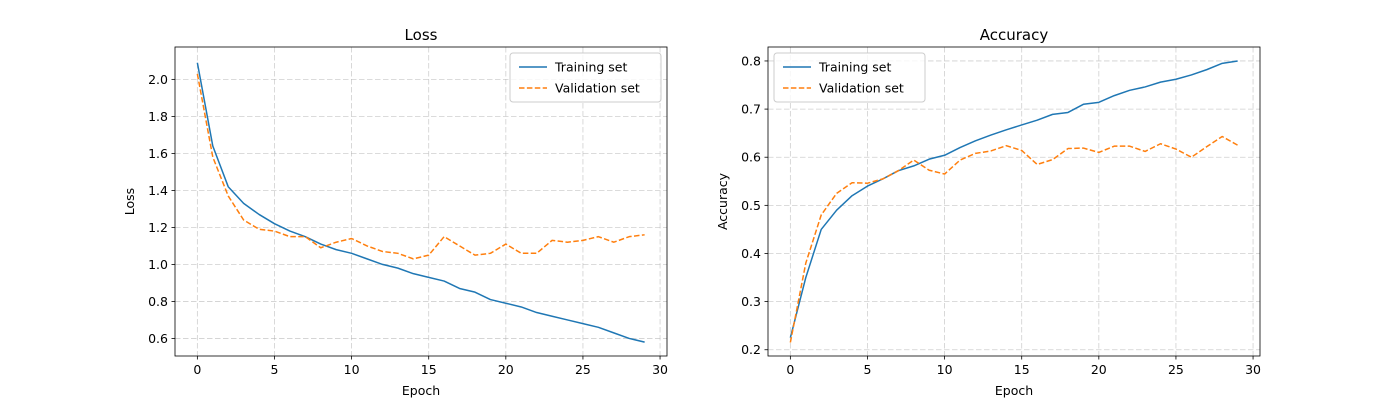  What do you see at coordinates (158, 227) in the screenshot?
I see `loss-y-tick-label: 1.2` at bounding box center [158, 227].